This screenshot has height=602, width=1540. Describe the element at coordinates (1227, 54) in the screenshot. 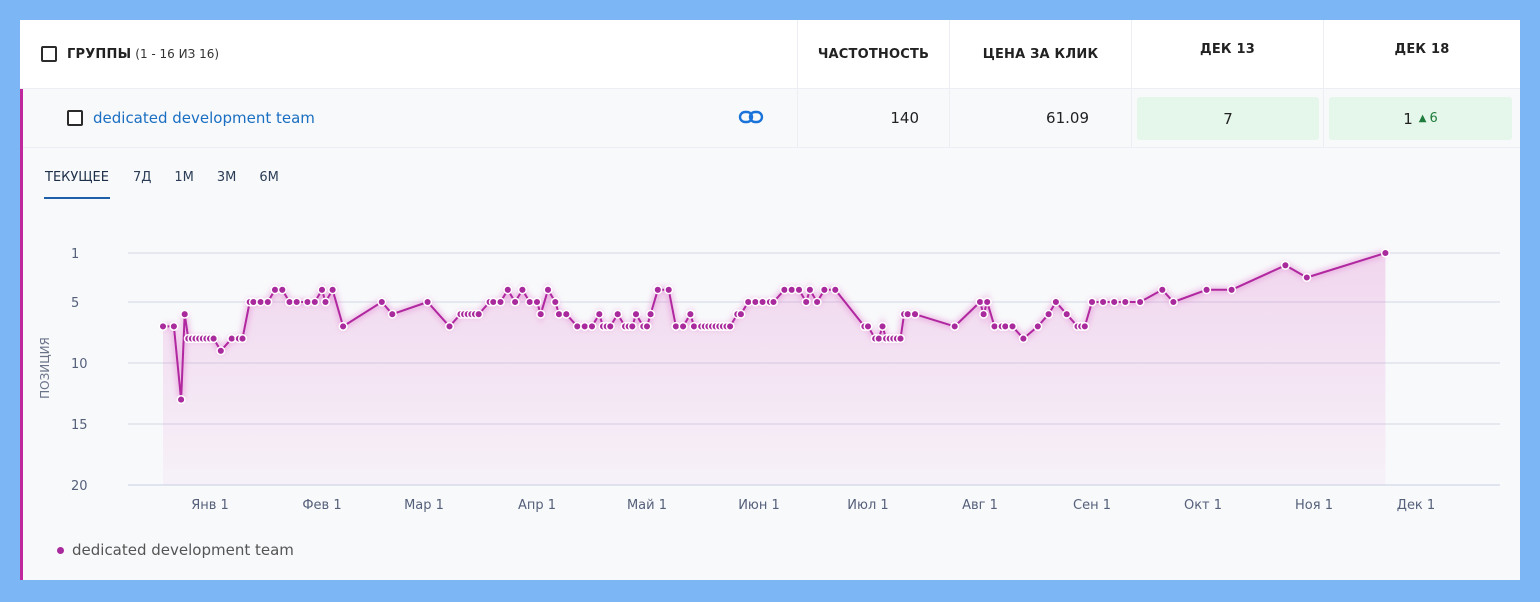

I see `header-date-1: ДЕК 13` at that location.